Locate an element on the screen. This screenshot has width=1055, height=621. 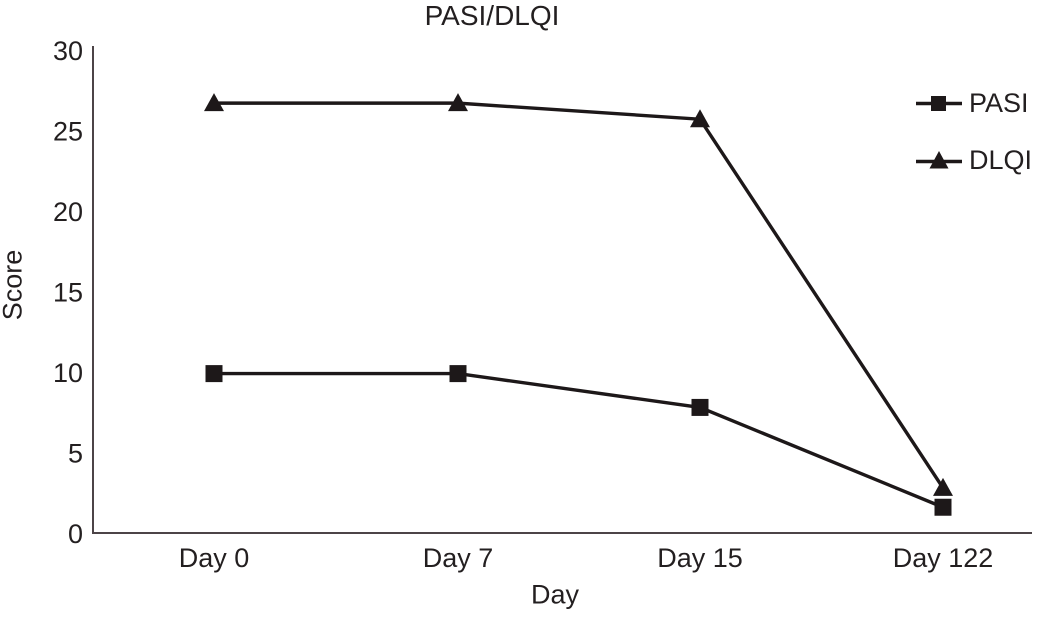
y-tick-label: 30 is located at coordinates (68, 51).